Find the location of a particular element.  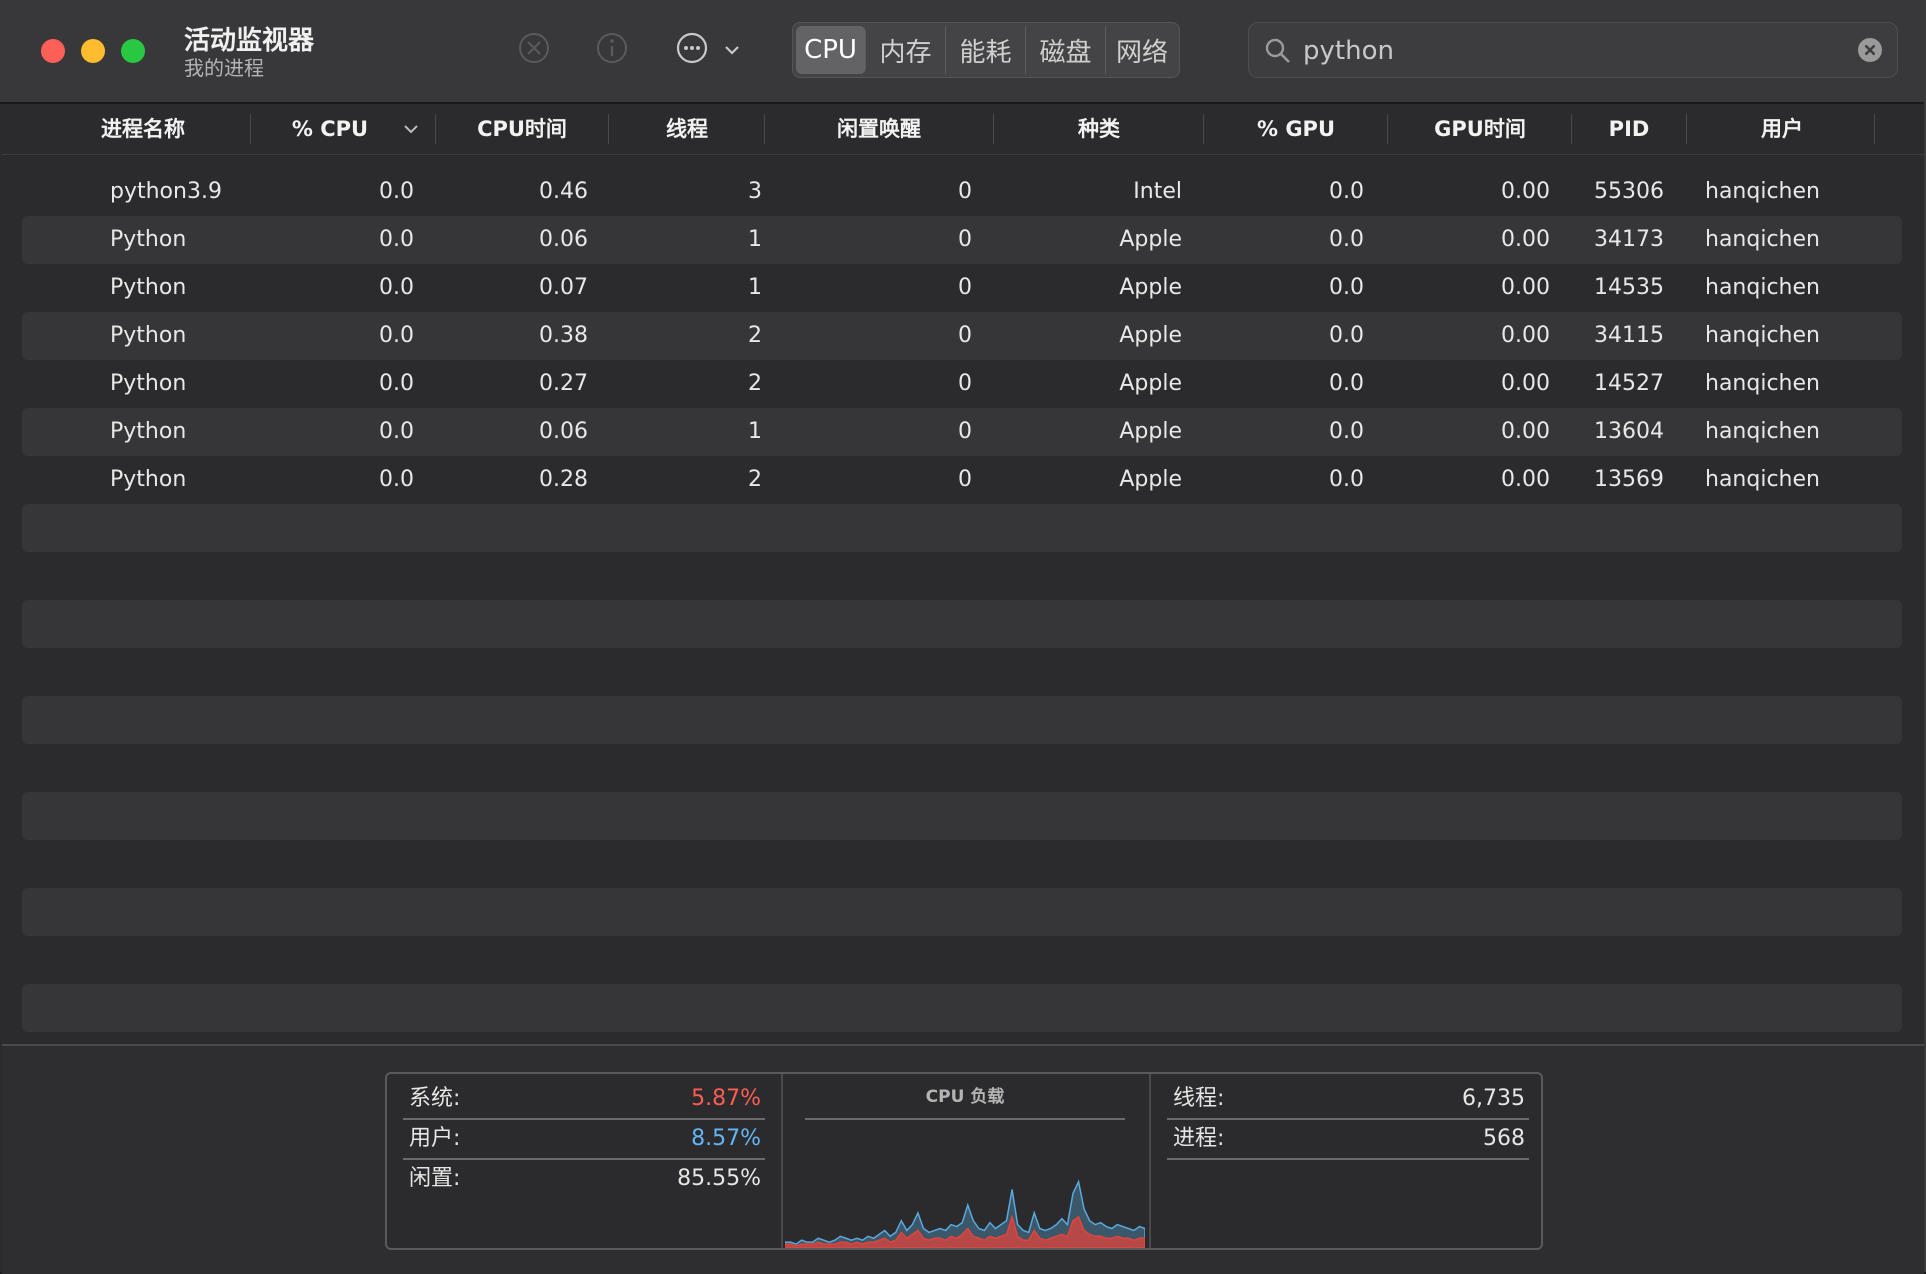

tab-network: 网络 is located at coordinates (1142, 52).